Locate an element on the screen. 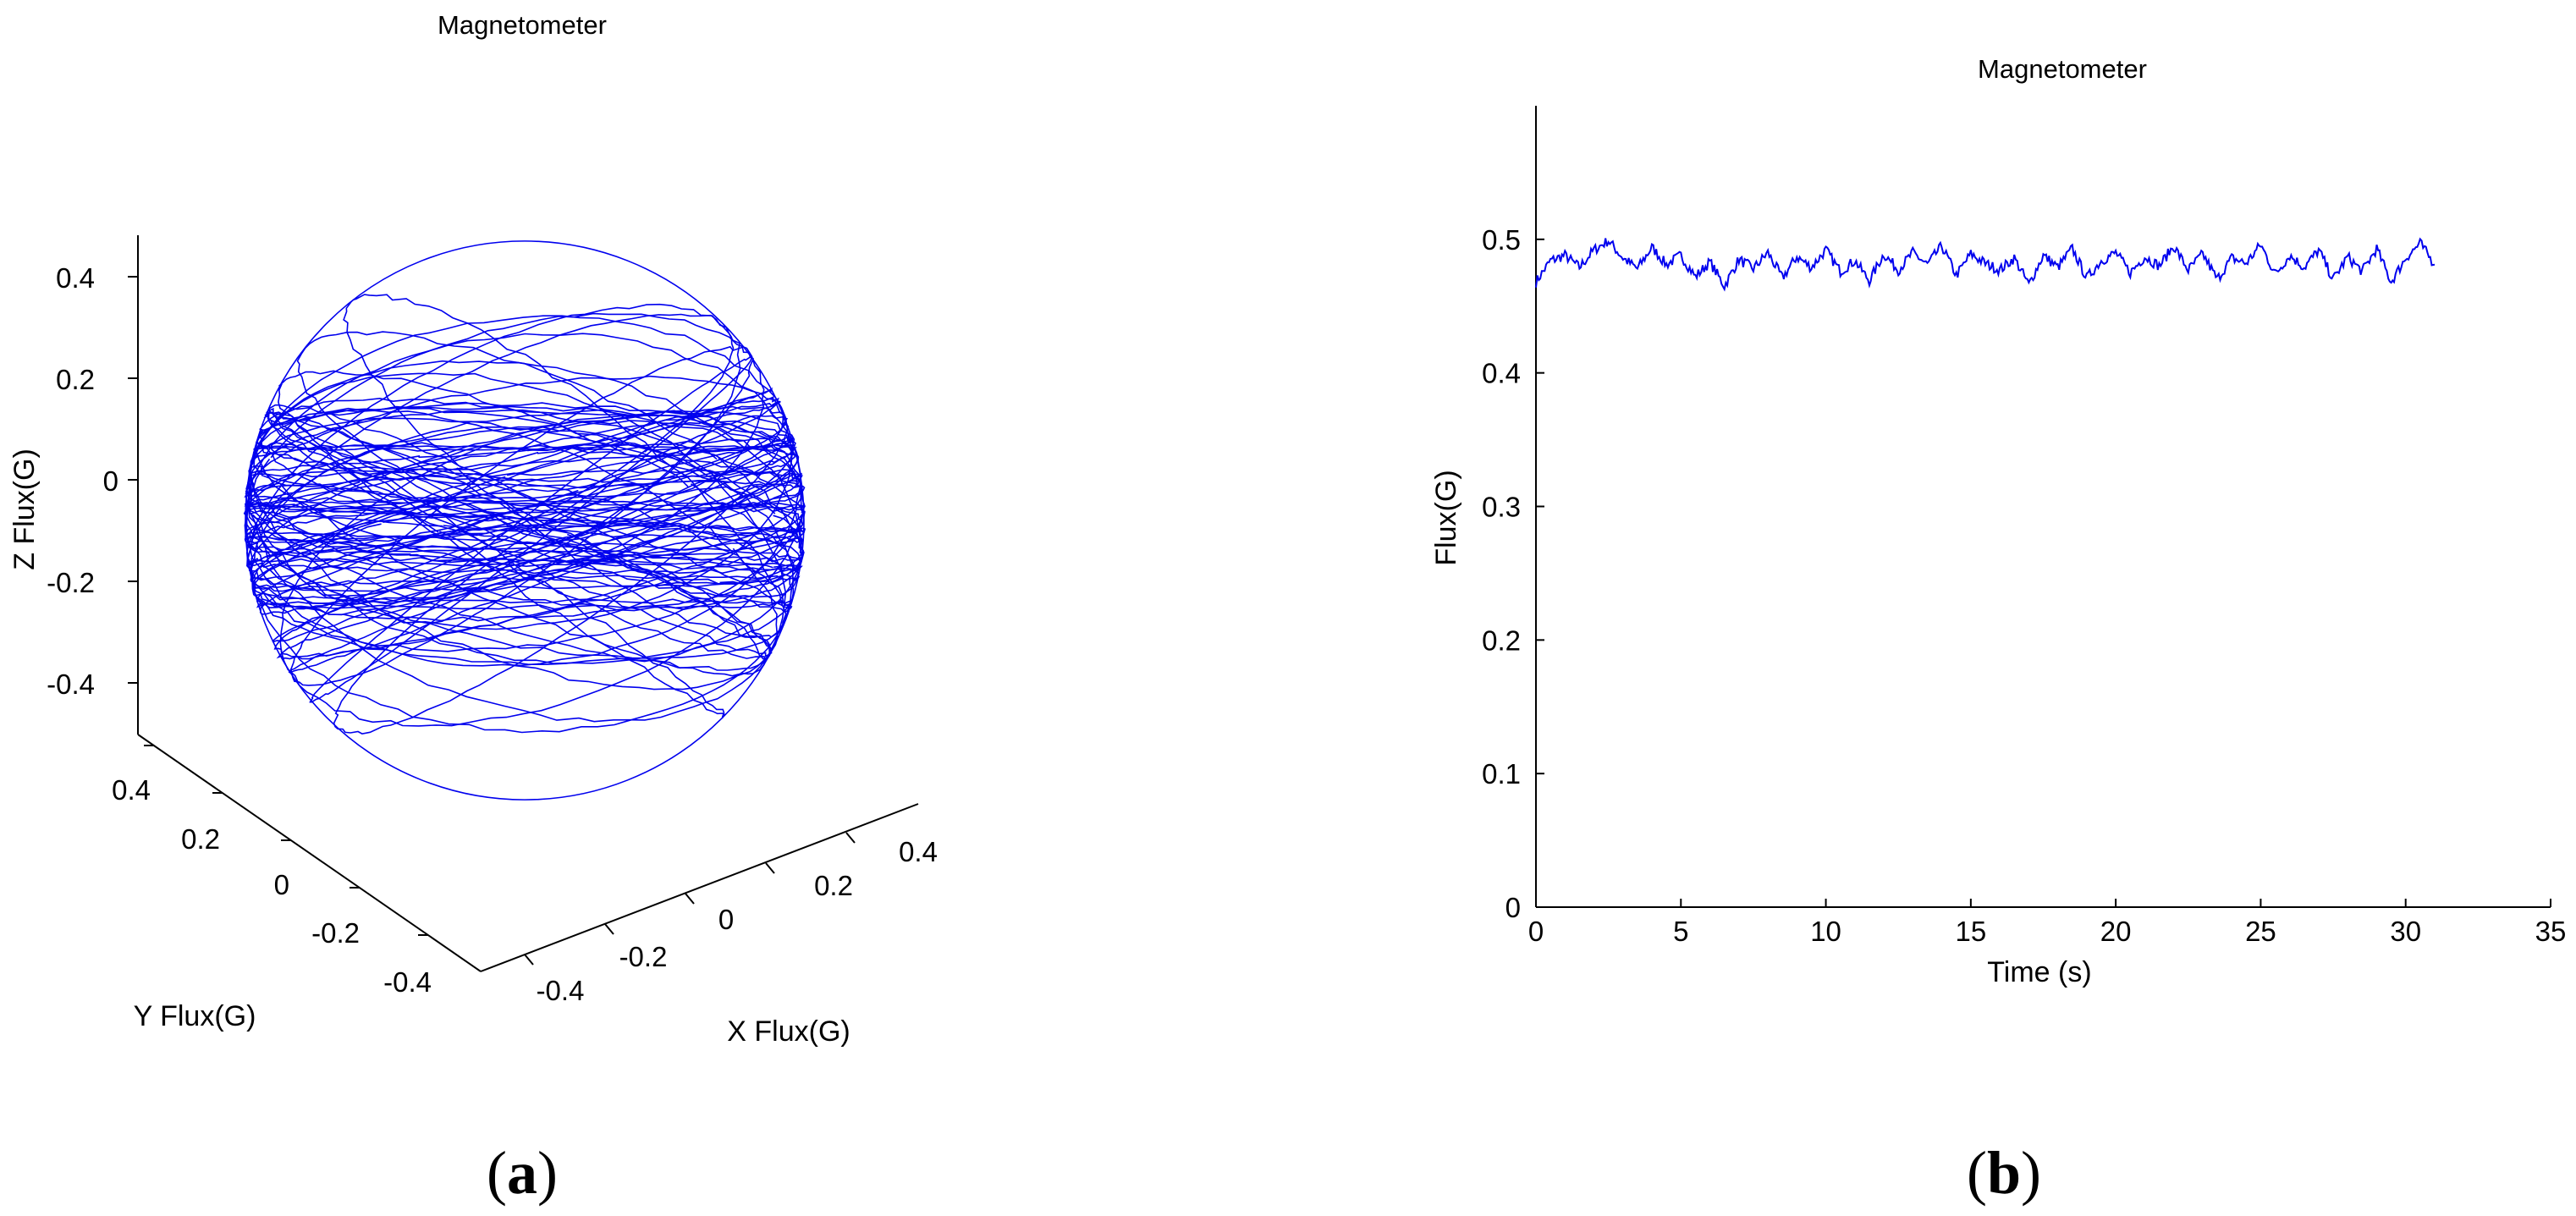 This screenshot has height=1216, width=2576. z-axis-label: Z Flux(G) is located at coordinates (24, 509).